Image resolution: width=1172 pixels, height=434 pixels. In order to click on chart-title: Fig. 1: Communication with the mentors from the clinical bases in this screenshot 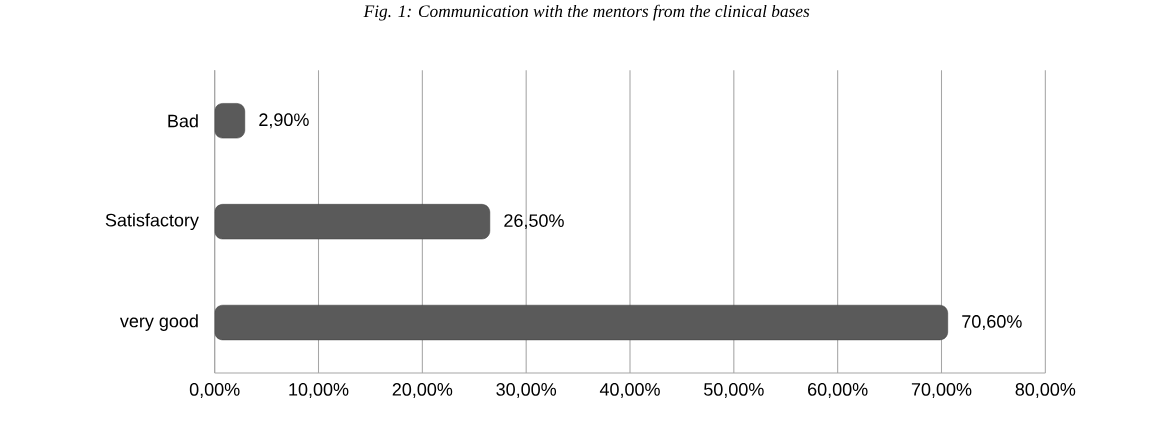, I will do `click(586, 12)`.